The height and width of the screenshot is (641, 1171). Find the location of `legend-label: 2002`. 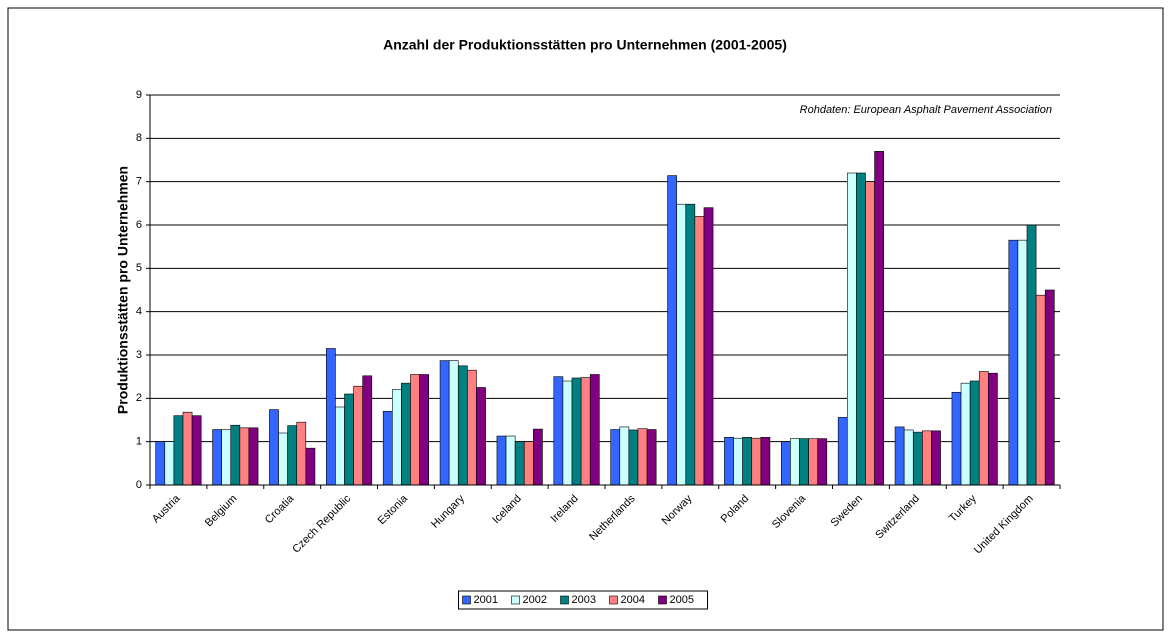

legend-label: 2002 is located at coordinates (535, 600).